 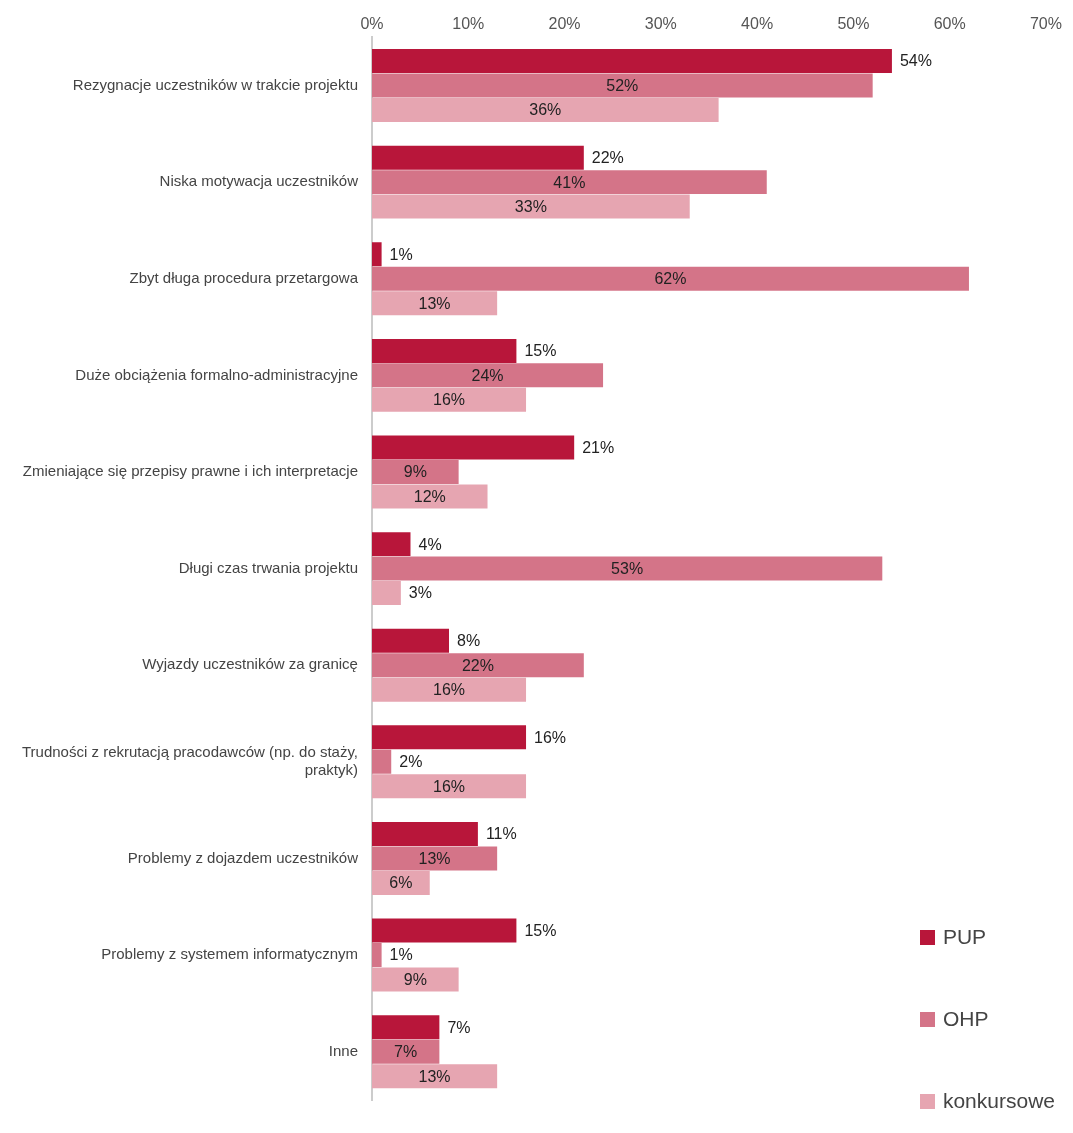 What do you see at coordinates (964, 937) in the screenshot?
I see `legend-label: PUP` at bounding box center [964, 937].